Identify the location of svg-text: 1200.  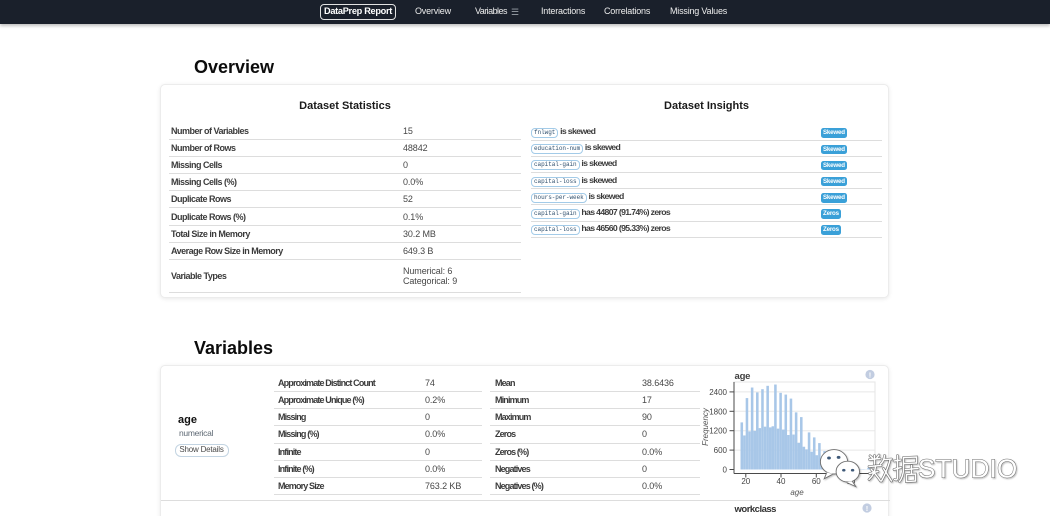
(718, 431).